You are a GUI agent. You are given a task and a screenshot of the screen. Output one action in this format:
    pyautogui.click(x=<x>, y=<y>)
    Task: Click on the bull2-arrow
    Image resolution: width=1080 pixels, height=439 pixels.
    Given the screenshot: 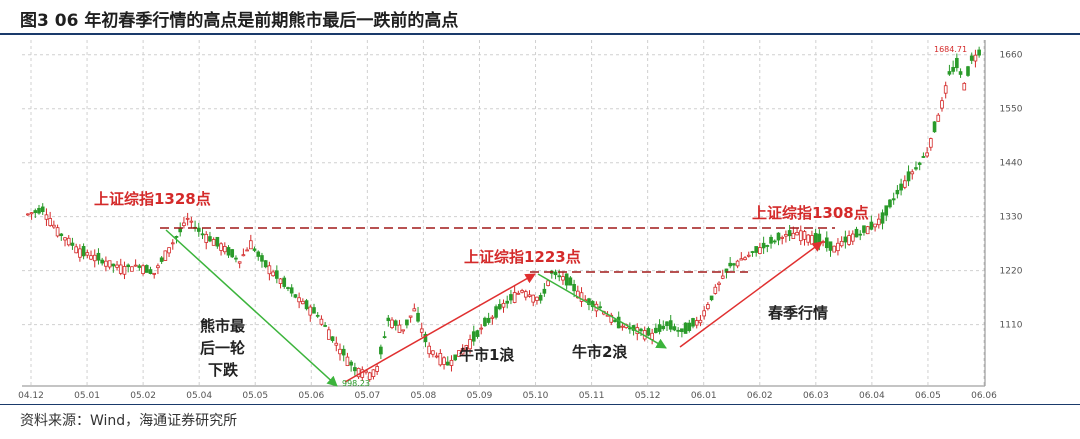 What is the action you would take?
    pyautogui.click(x=602, y=311)
    